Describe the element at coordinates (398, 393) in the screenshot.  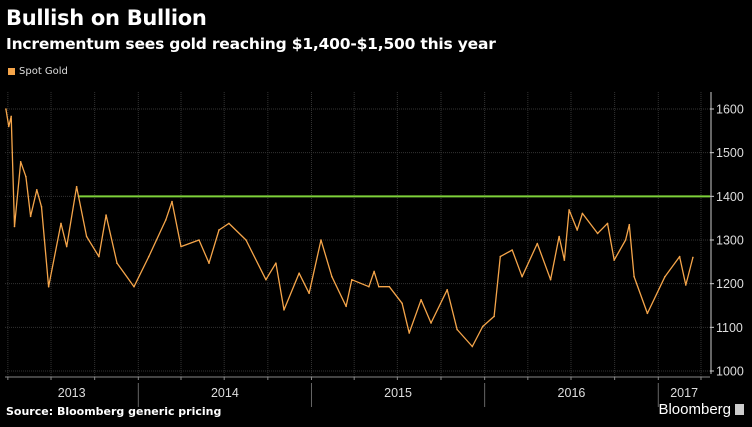
I see `x-tick-label: 2015` at that location.